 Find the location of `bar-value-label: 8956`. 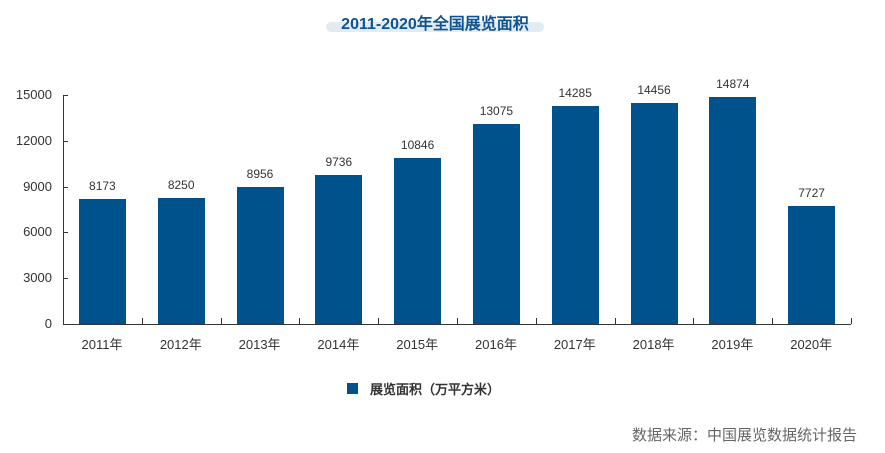

bar-value-label: 8956 is located at coordinates (260, 174).